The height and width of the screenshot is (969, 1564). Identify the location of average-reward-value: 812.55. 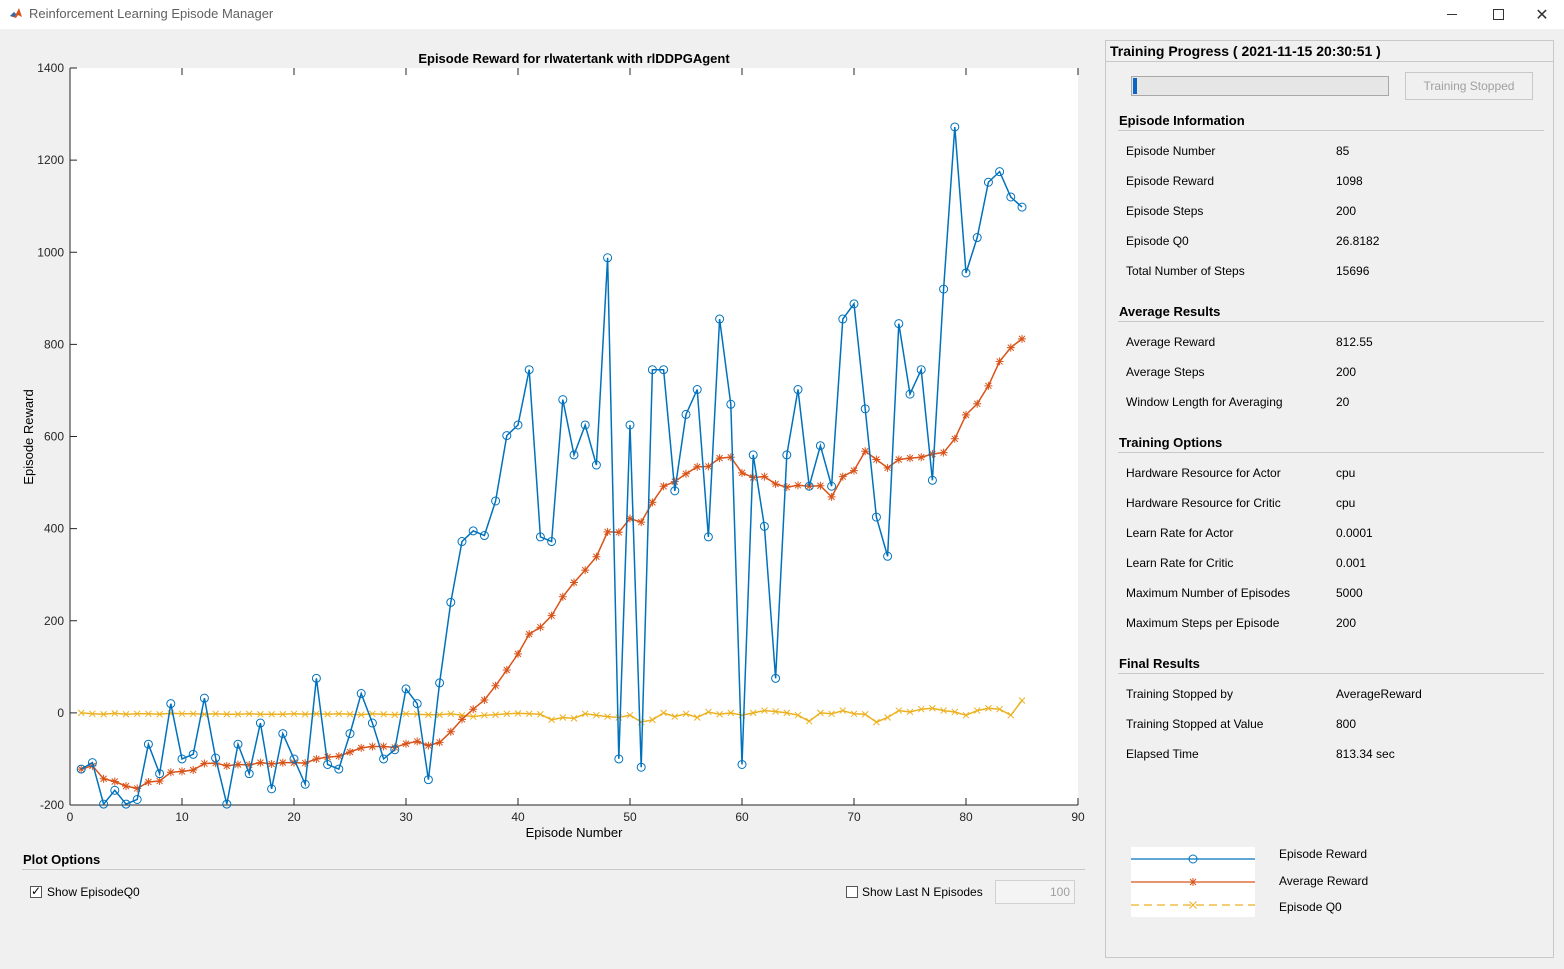
(1354, 342).